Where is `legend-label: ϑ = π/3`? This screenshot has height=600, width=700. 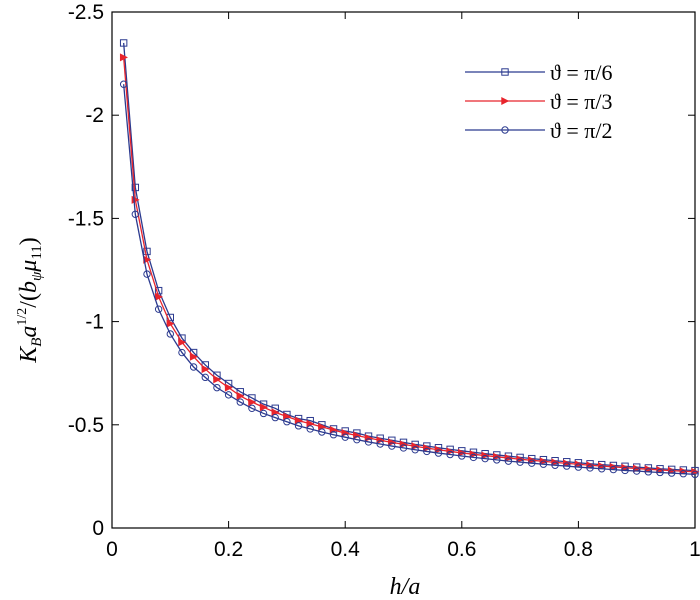 legend-label: ϑ = π/3 is located at coordinates (581, 101).